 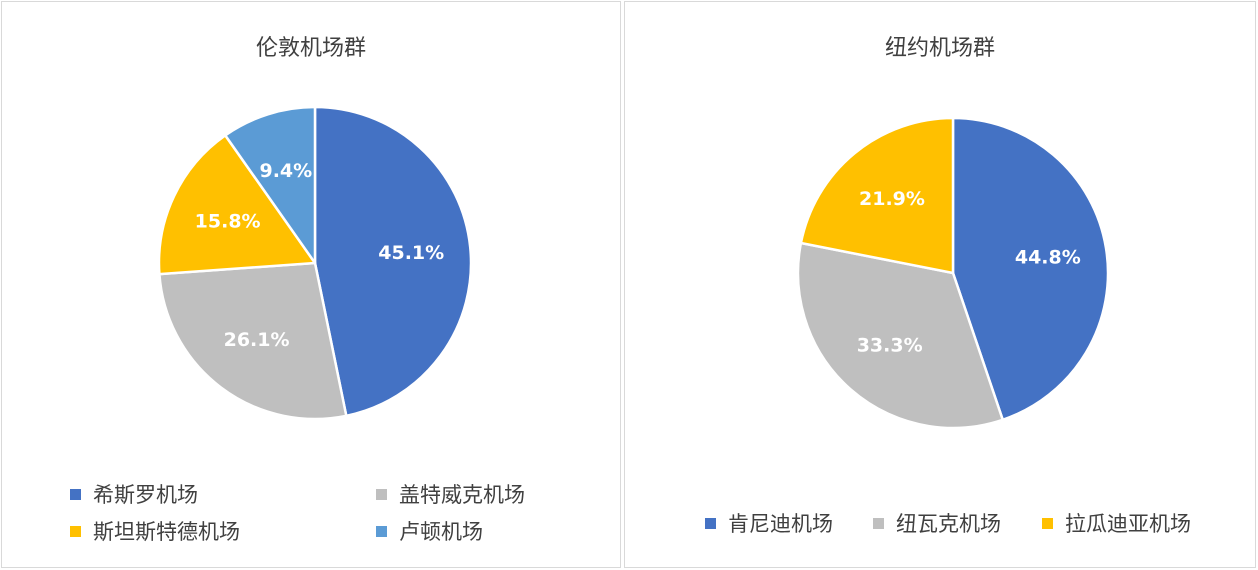 I want to click on legend-label: 斯坦斯特德机场, so click(x=166, y=532).